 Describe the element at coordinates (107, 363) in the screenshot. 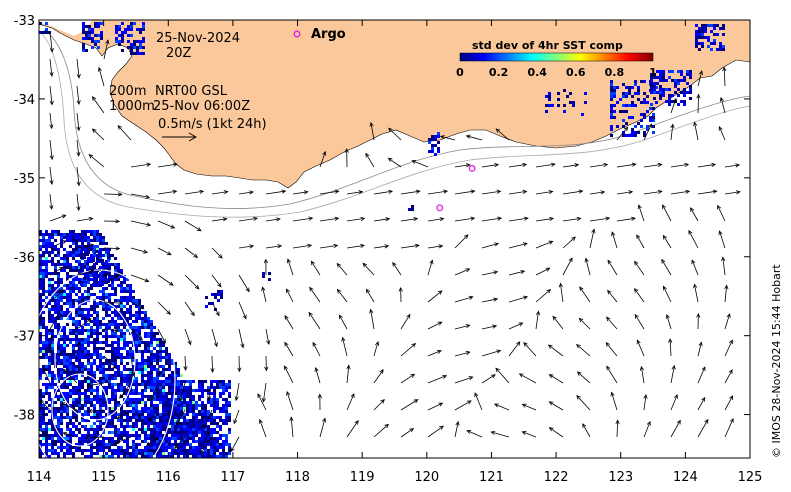

I see `eddy-streamlines` at that location.